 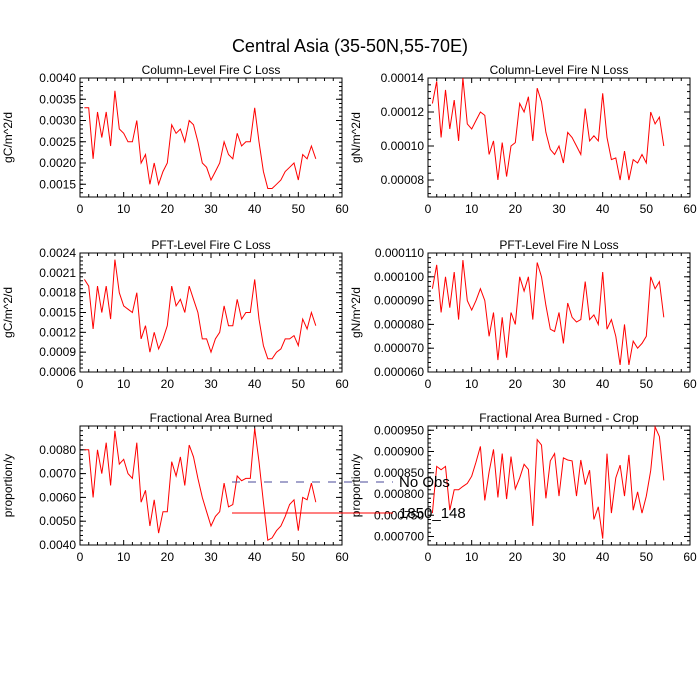 What do you see at coordinates (57, 121) in the screenshot?
I see `y-tick-label: 0.0030` at bounding box center [57, 121].